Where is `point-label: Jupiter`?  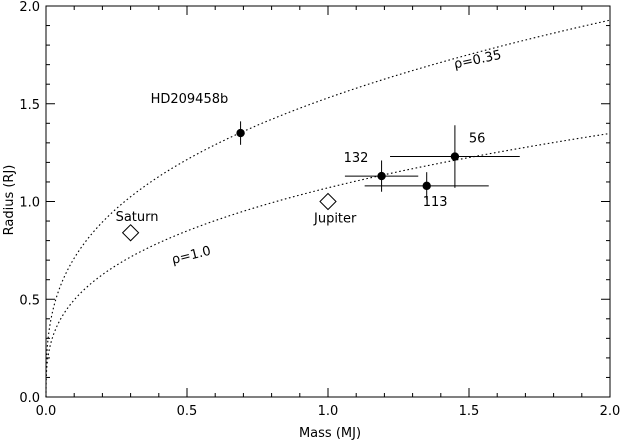
point-label: Jupiter is located at coordinates (335, 219).